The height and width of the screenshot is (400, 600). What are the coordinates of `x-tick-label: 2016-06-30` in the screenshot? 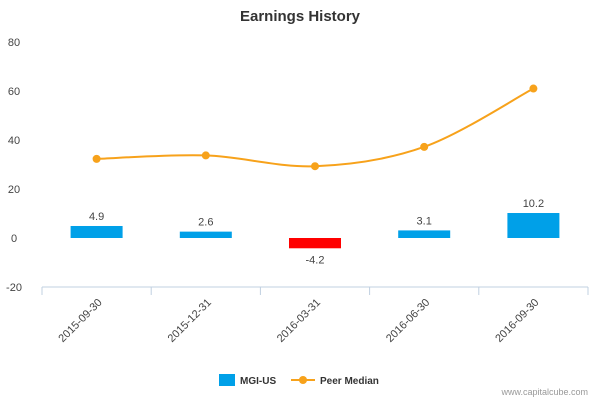 It's located at (408, 321).